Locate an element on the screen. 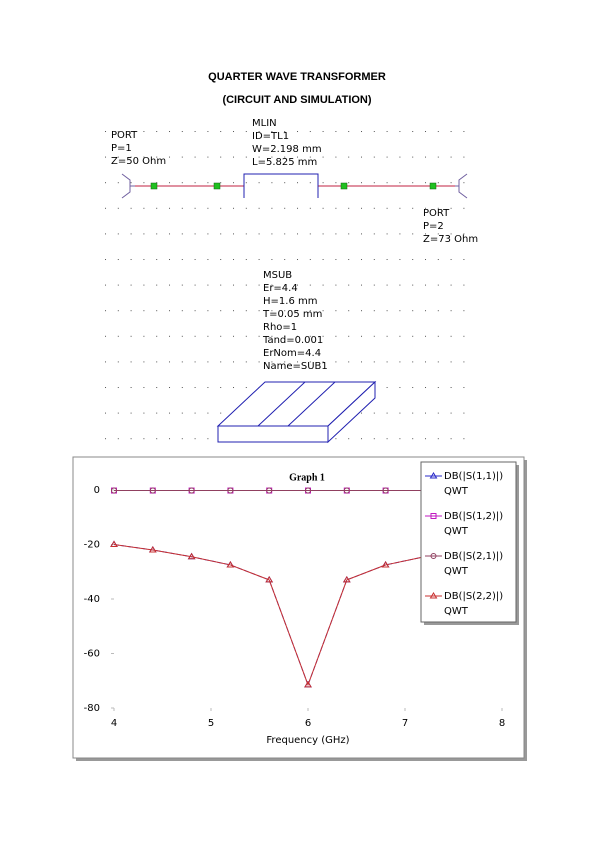 The height and width of the screenshot is (842, 595). legend-box is located at coordinates (468, 542).